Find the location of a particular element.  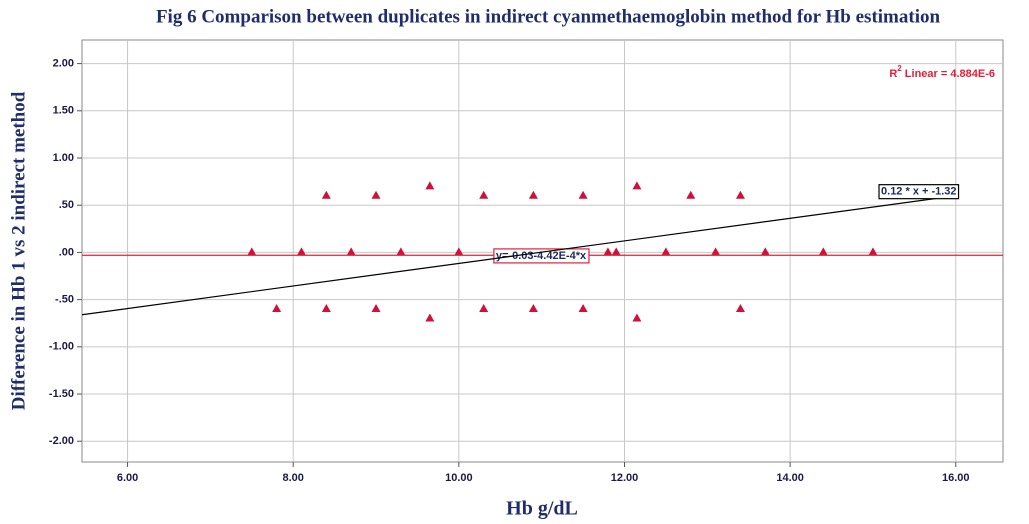

fit-label: y=-0.03-4.42E-4*x is located at coordinates (541, 256).